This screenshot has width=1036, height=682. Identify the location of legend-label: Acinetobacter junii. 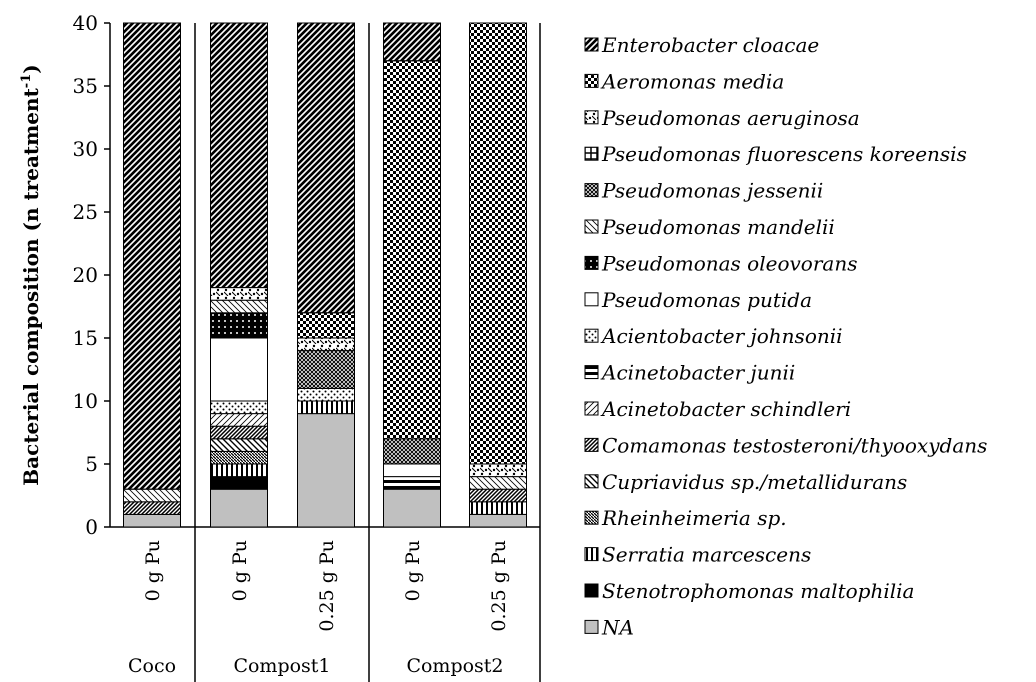
(697, 373).